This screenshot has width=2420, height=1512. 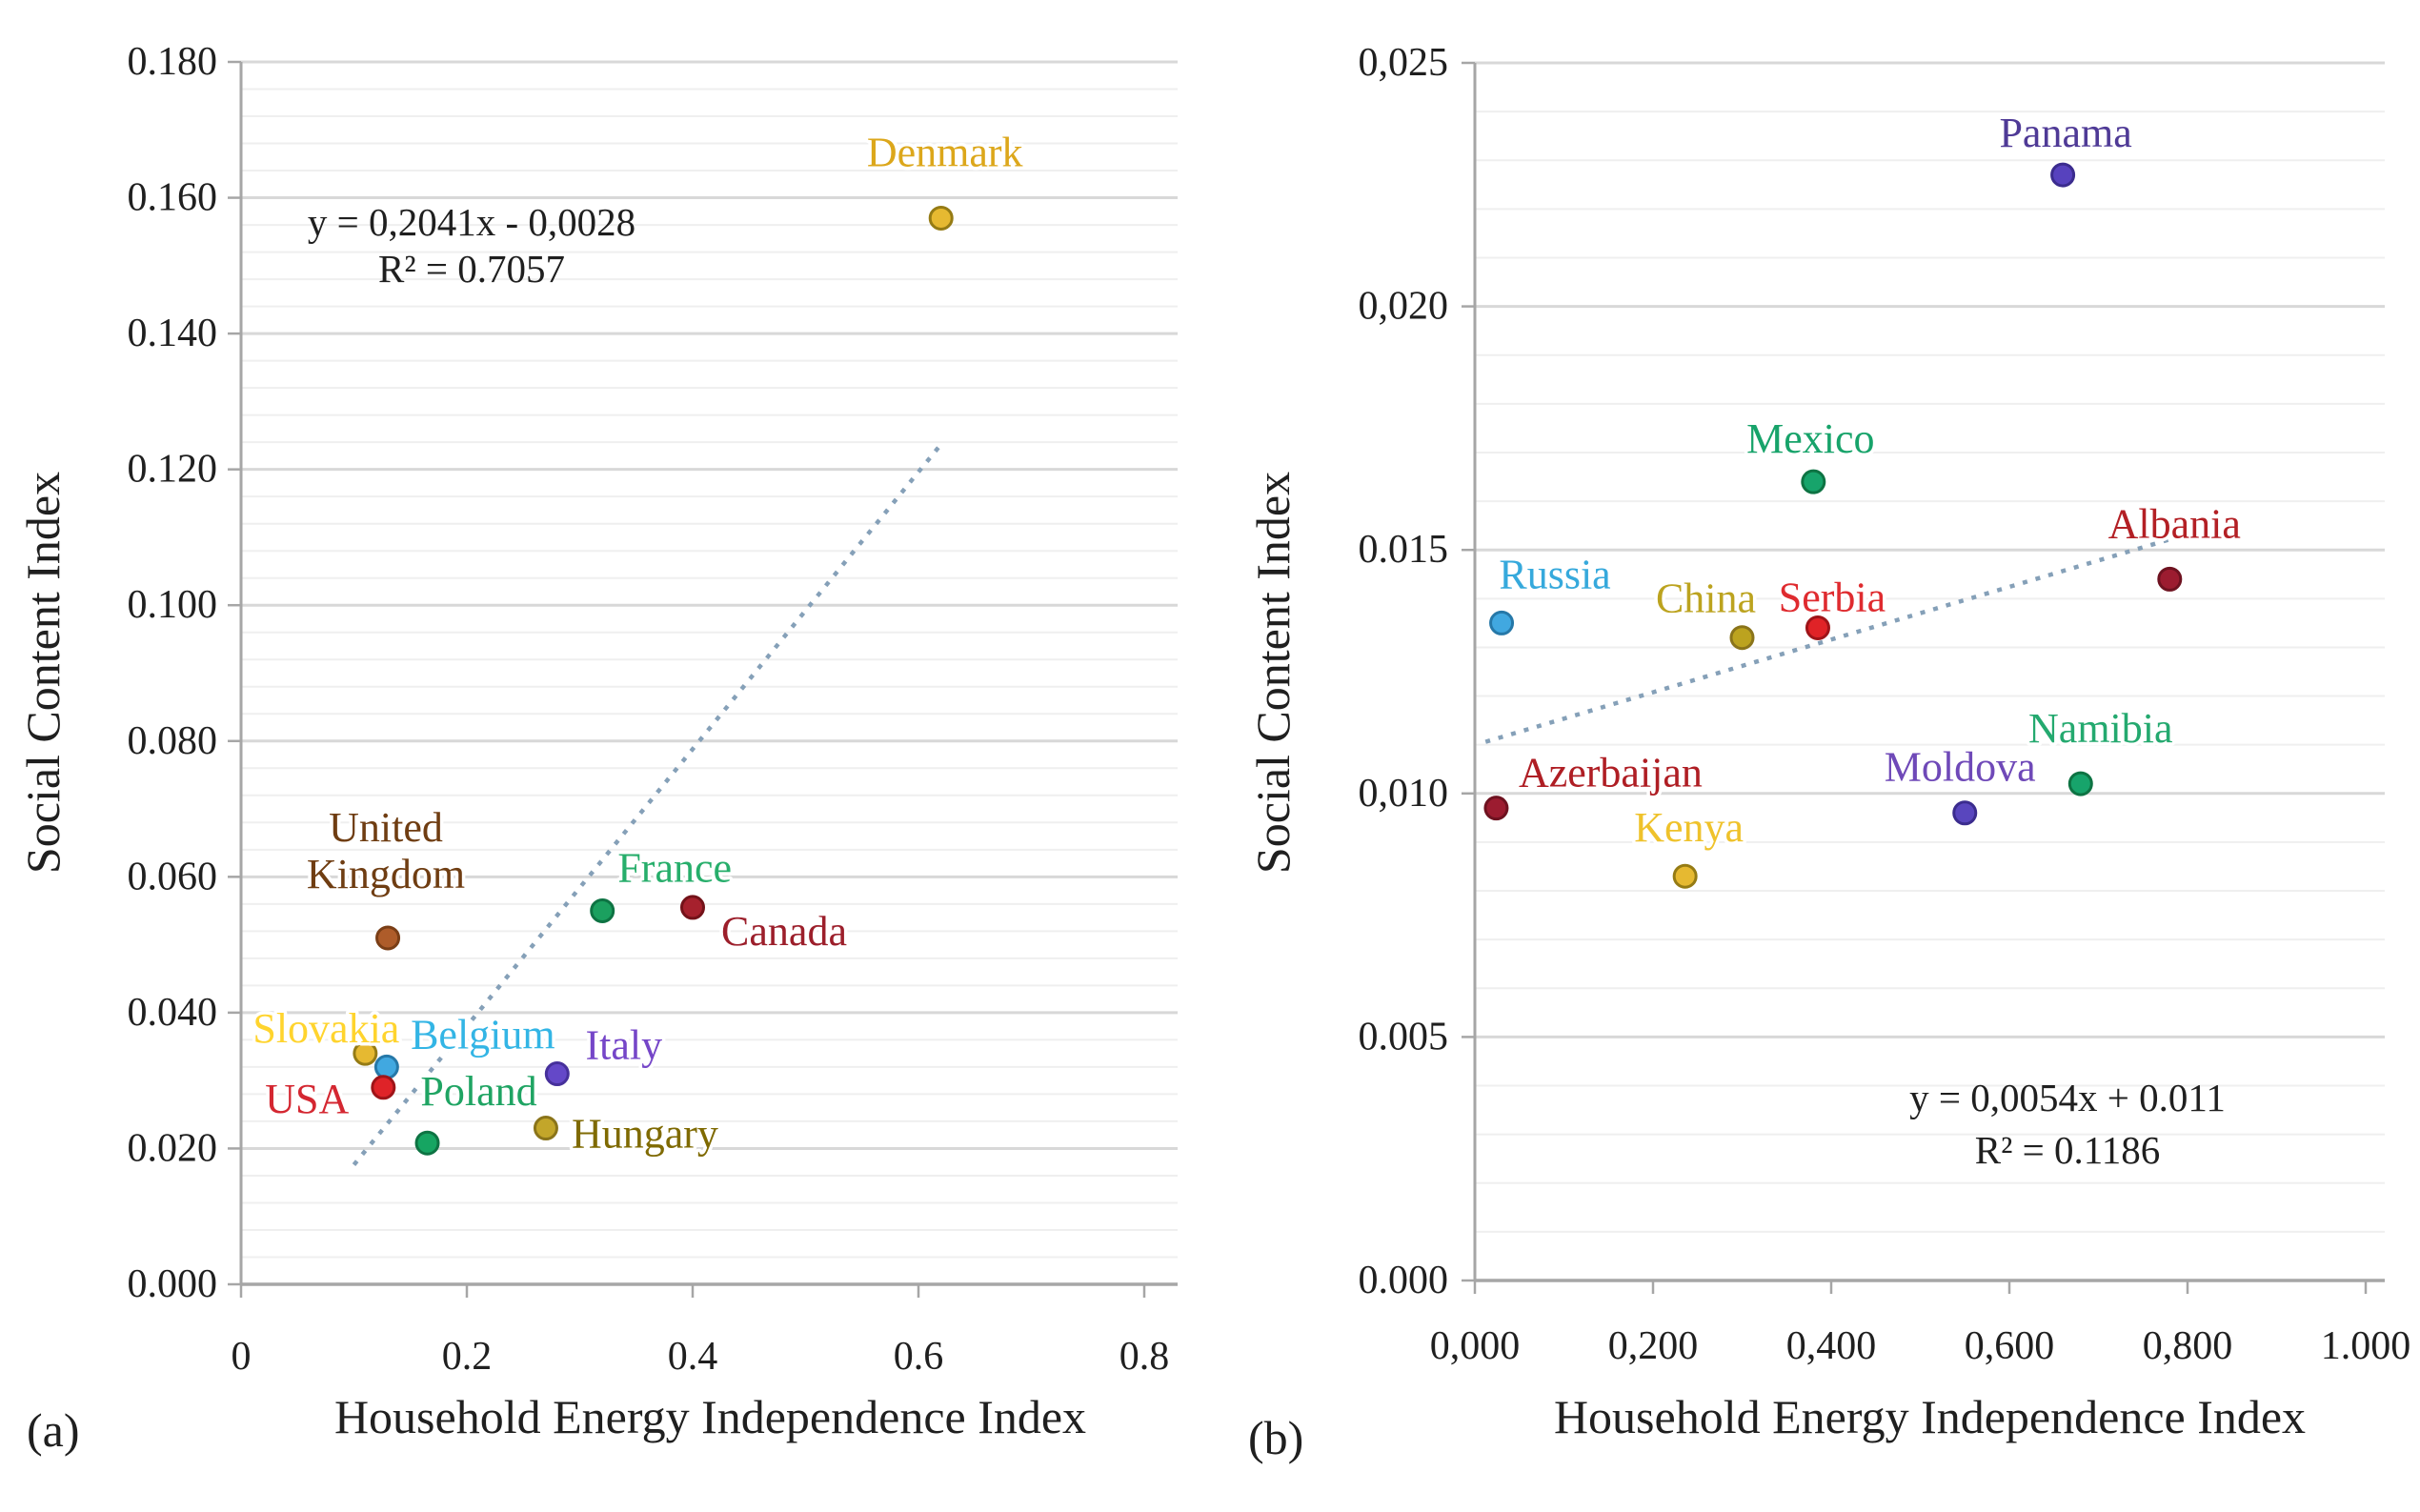 What do you see at coordinates (784, 932) in the screenshot?
I see `label-canada: Canada` at bounding box center [784, 932].